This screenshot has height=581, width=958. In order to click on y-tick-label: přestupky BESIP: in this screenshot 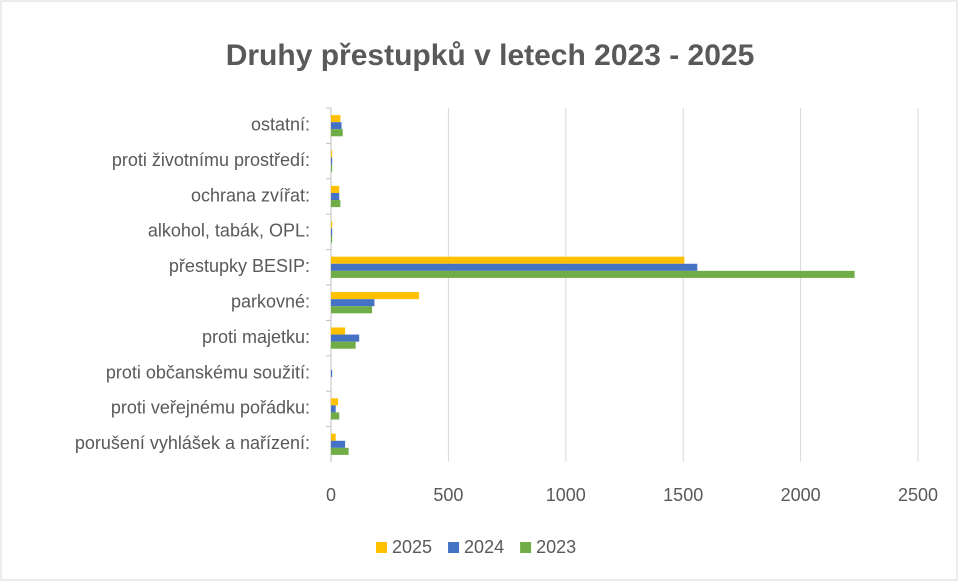, I will do `click(239, 266)`.